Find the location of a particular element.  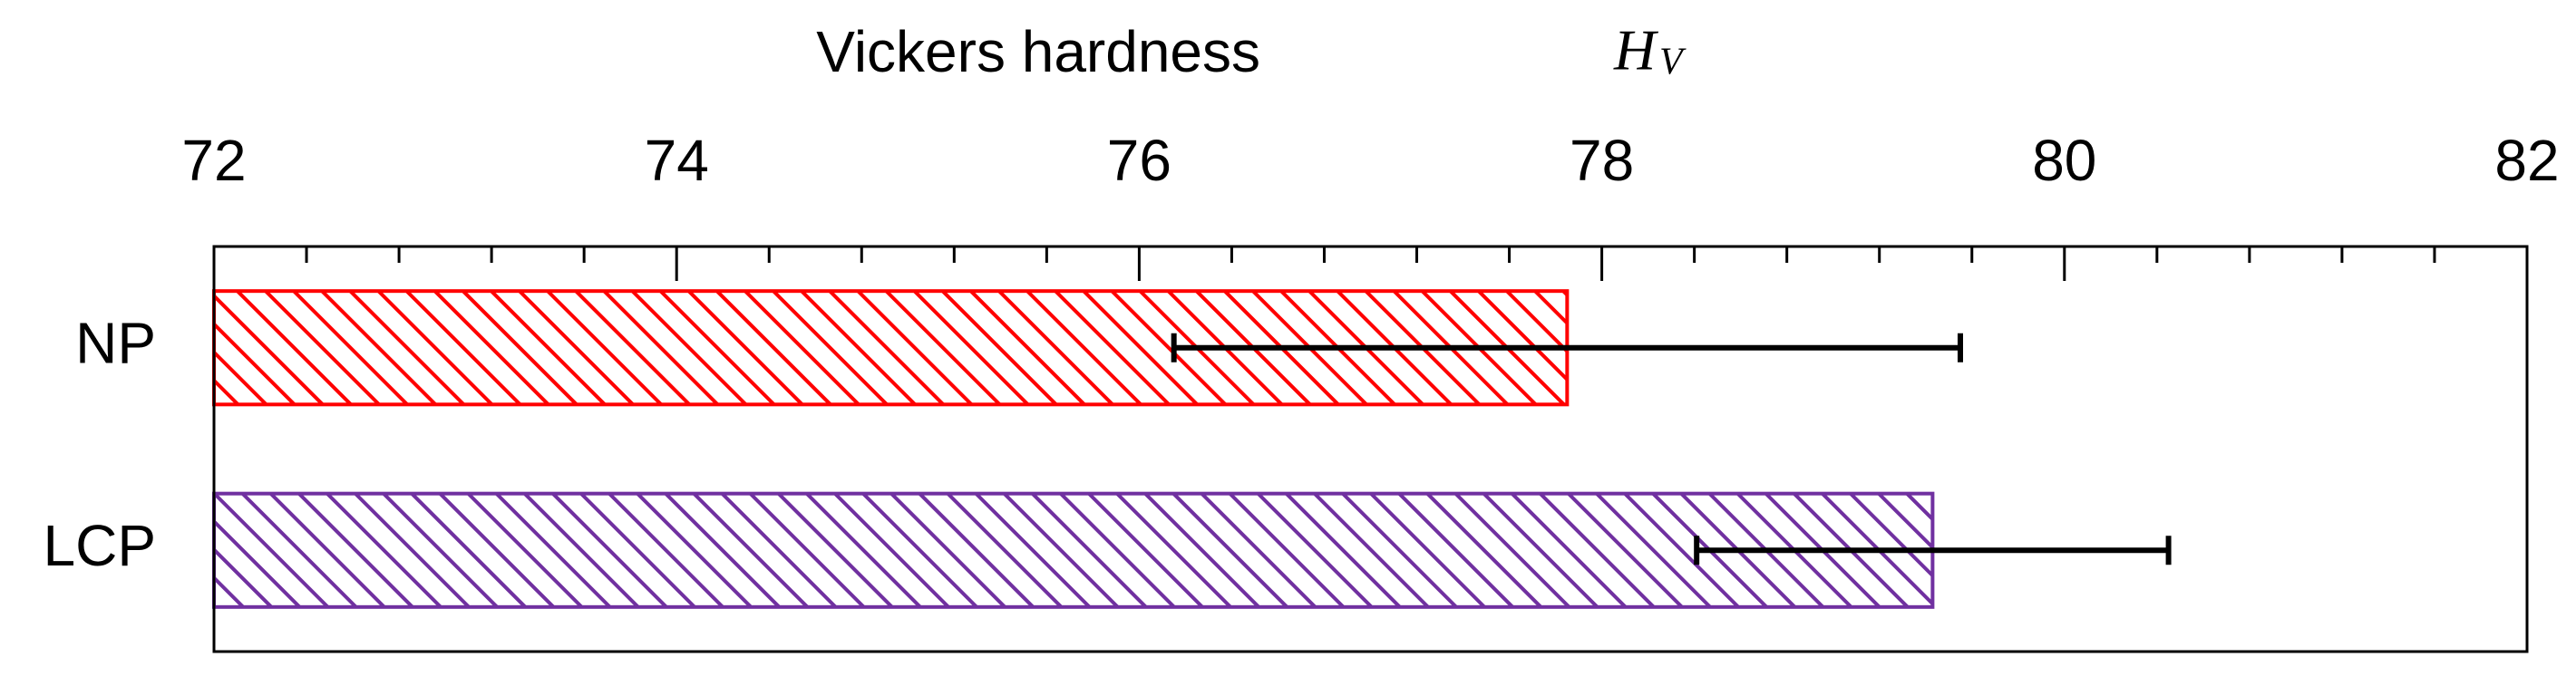

x-tick-label: 72 is located at coordinates (213, 160).